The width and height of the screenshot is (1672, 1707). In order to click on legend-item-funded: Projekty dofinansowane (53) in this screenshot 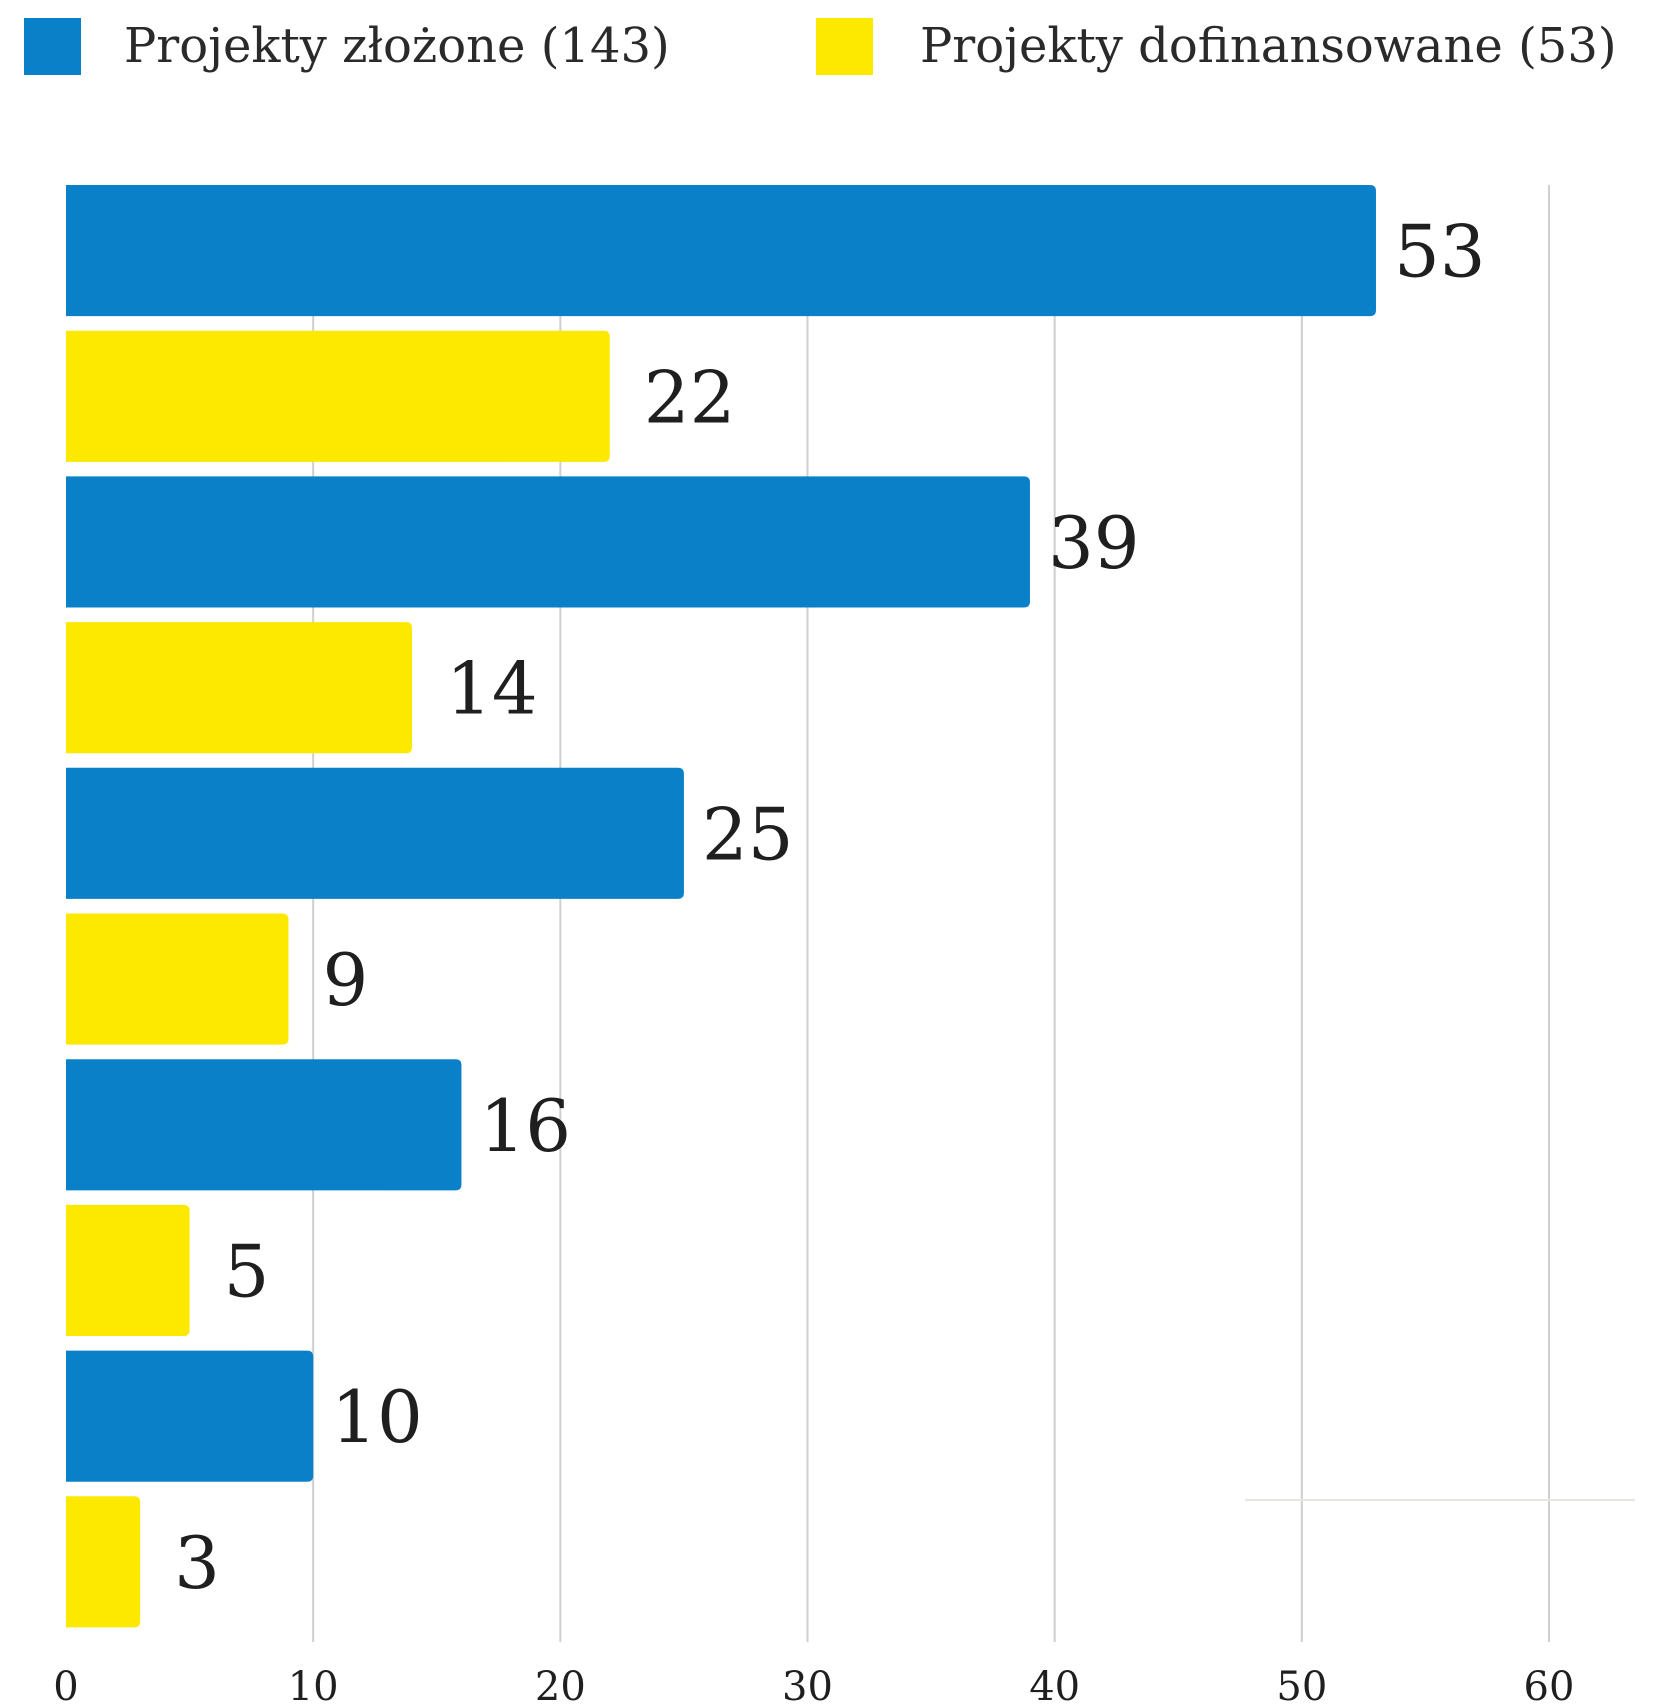, I will do `click(1216, 46)`.